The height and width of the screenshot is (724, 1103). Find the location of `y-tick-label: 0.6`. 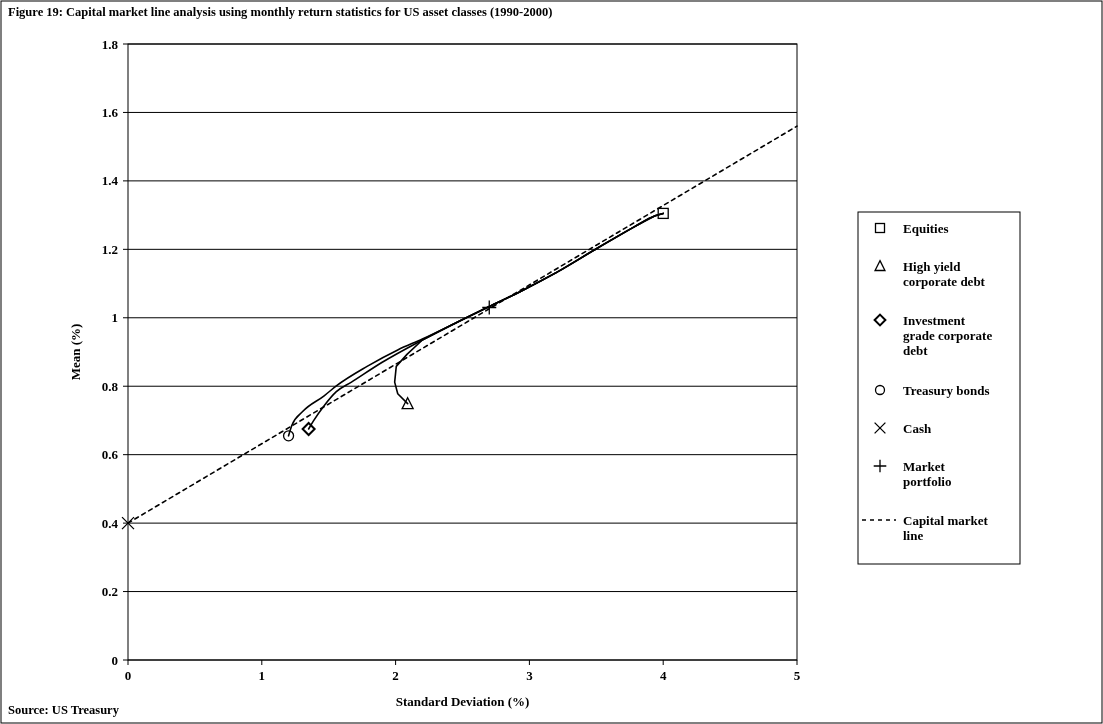

y-tick-label: 0.6 is located at coordinates (110, 455).